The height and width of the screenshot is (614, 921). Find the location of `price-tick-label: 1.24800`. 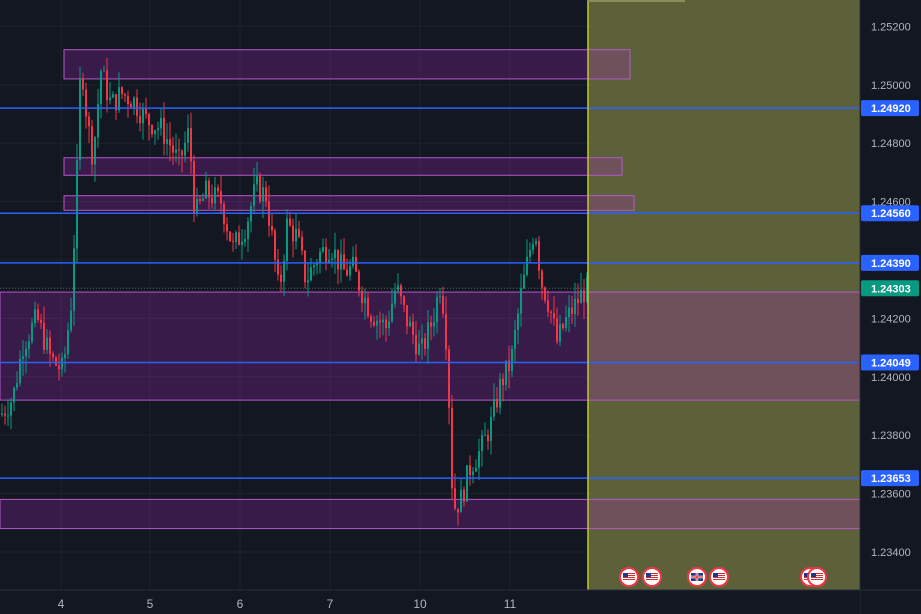

price-tick-label: 1.24800 is located at coordinates (891, 144).